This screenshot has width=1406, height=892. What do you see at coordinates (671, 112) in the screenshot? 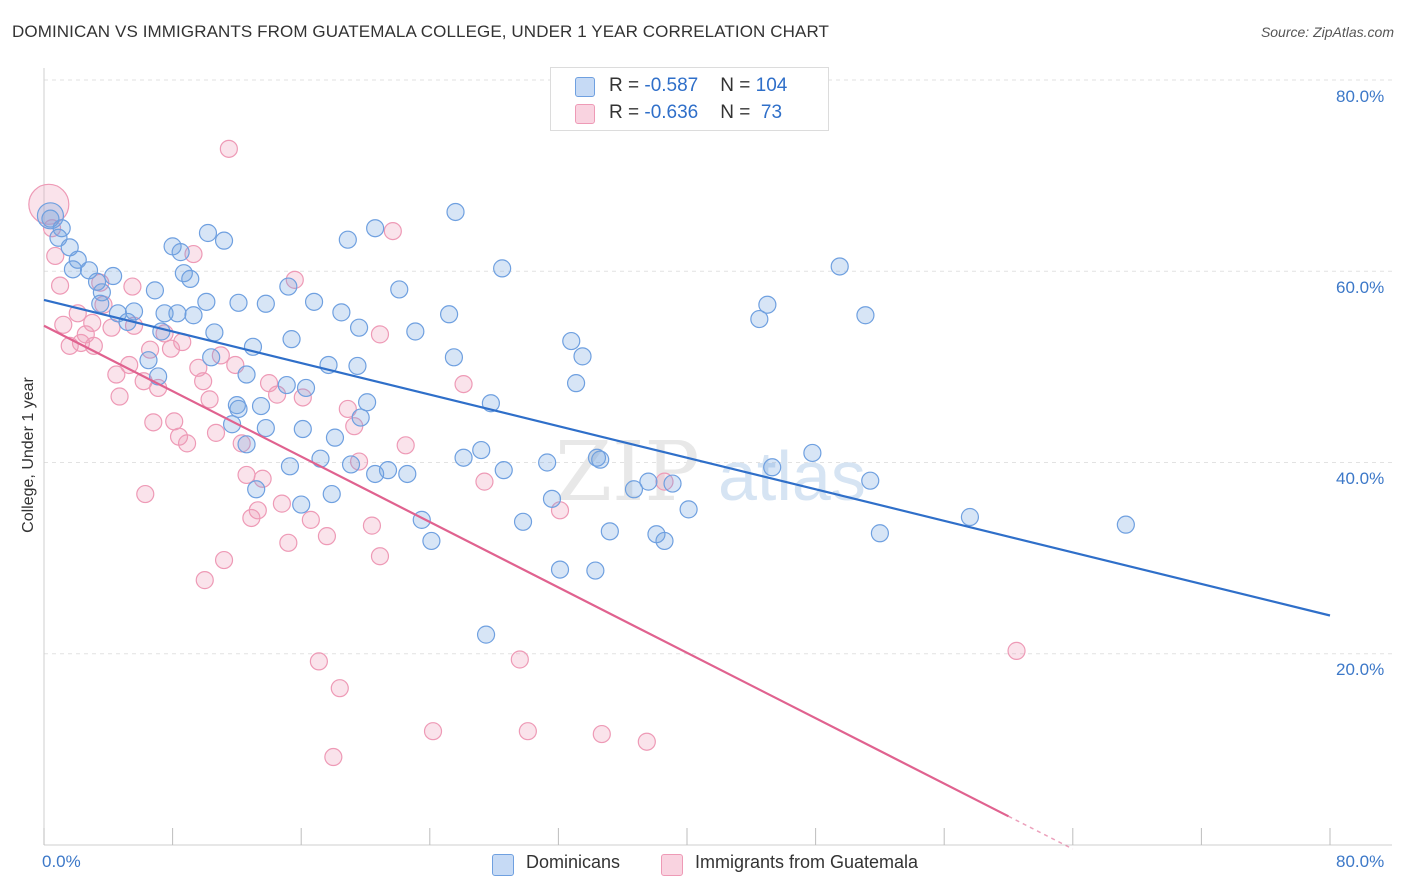
I see `legend-r-value: -0.636` at bounding box center [671, 112].